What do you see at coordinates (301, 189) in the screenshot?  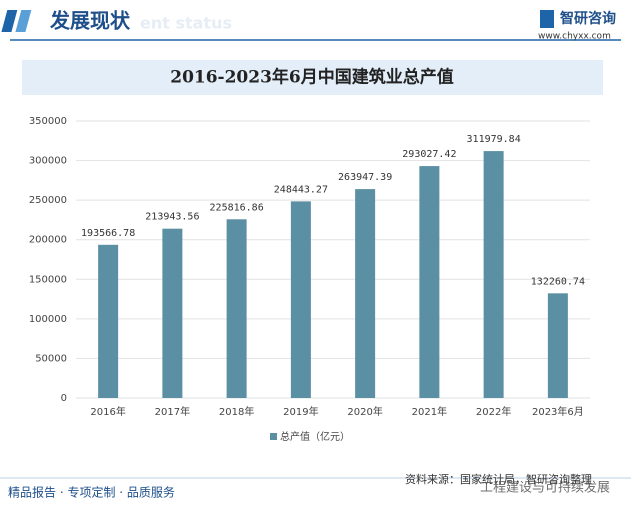 I see `value-label: 248443.27` at bounding box center [301, 189].